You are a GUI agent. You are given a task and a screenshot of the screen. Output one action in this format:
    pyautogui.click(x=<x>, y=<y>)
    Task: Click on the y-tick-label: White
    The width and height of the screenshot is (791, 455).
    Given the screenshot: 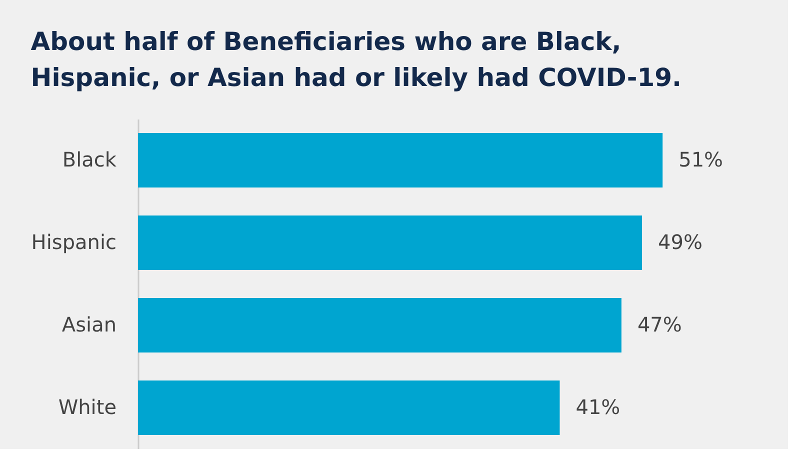 What is the action you would take?
    pyautogui.click(x=87, y=406)
    